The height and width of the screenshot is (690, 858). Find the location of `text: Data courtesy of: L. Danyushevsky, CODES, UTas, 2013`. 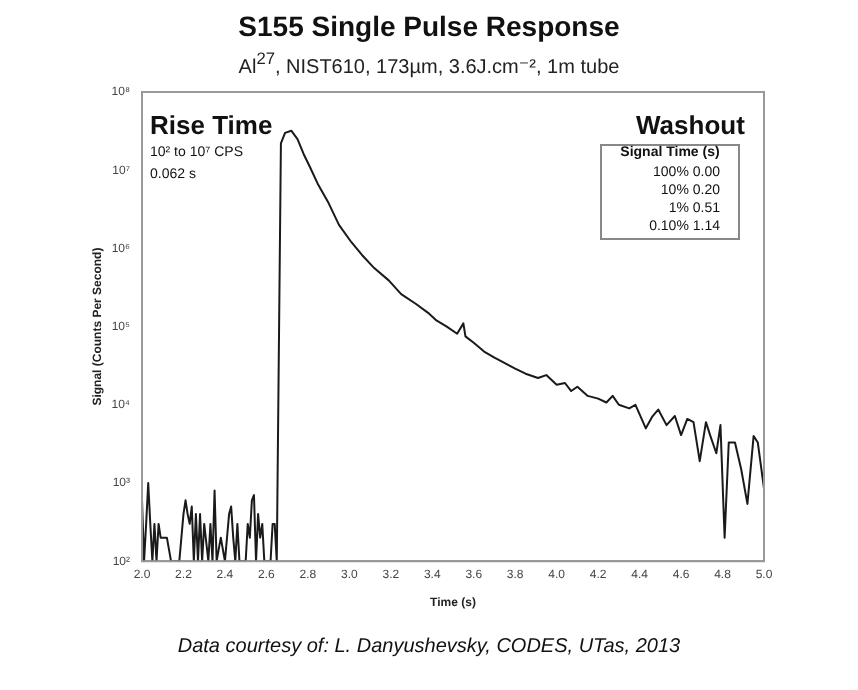

text: Data courtesy of: L. Danyushevsky, CODES, UTas, 2013 is located at coordinates (429, 647).